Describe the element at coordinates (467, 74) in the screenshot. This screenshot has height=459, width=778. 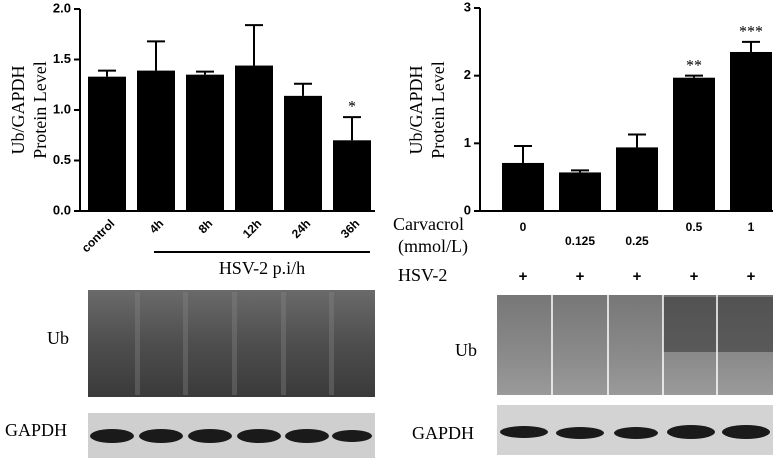
I see `y-tick-label: 2` at that location.